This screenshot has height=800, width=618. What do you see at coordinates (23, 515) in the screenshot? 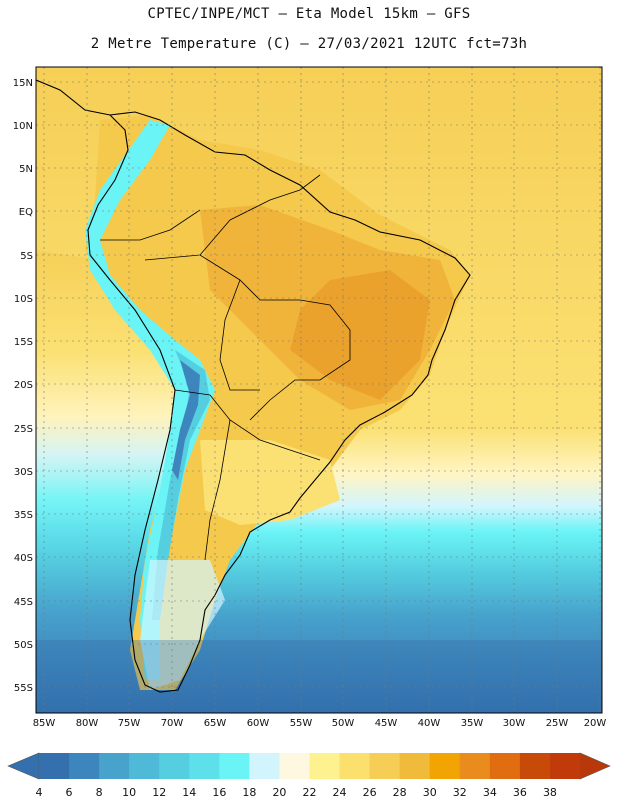
I see `lat-label: 35S` at bounding box center [23, 515].